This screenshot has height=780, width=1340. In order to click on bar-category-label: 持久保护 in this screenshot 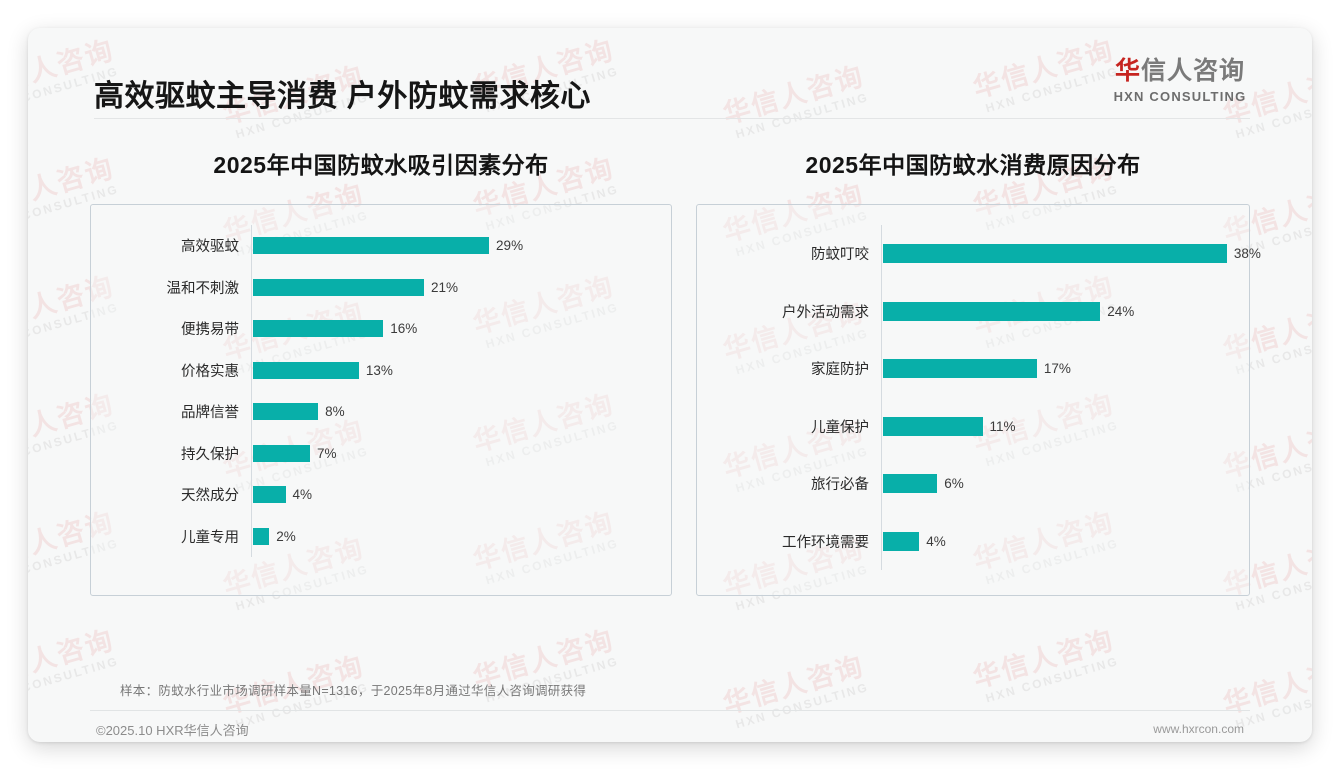, I will do `click(210, 454)`.